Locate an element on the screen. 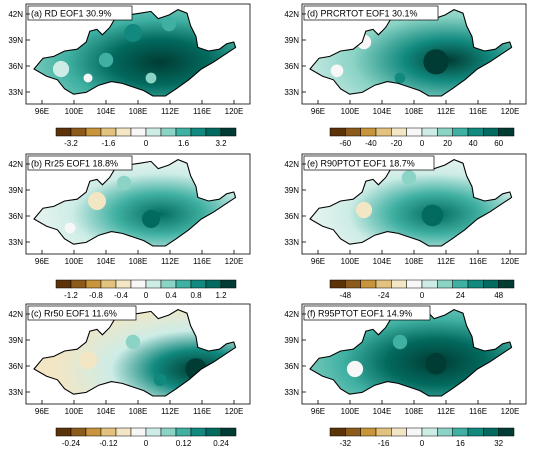  colorbar-label: 60 is located at coordinates (498, 143).